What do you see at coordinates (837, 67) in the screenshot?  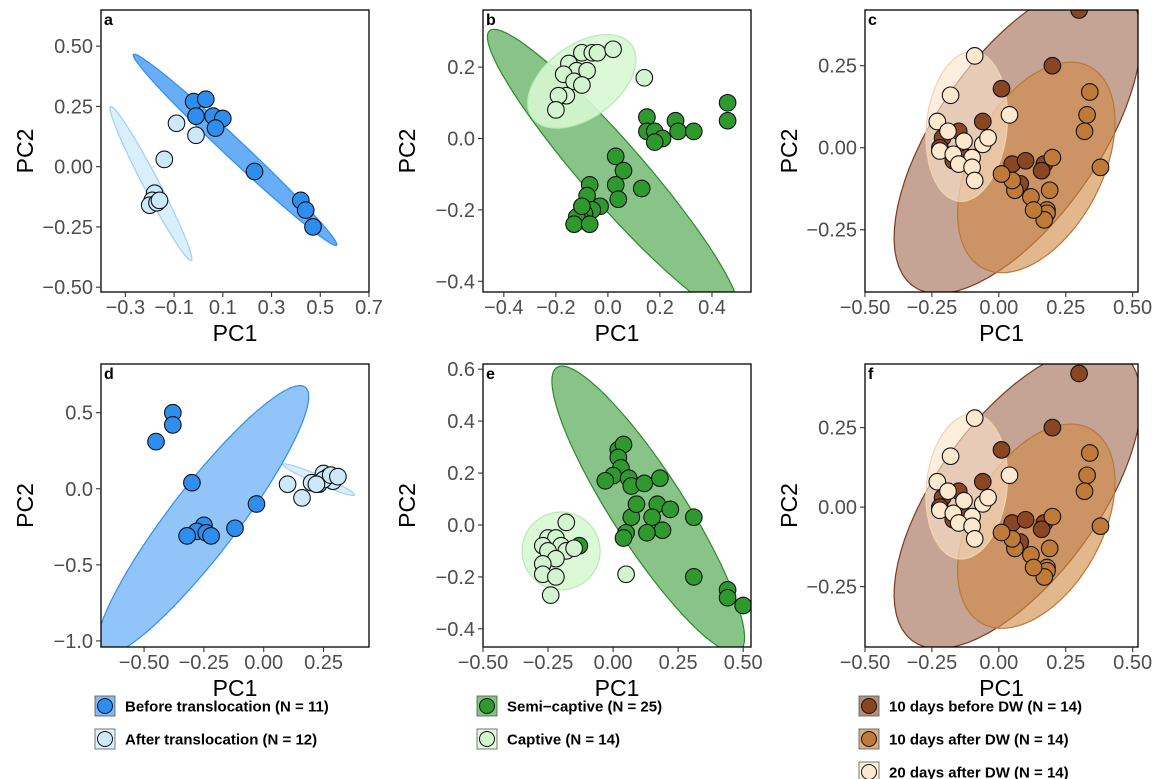 I see `y-tick-label: 0.25` at bounding box center [837, 67].